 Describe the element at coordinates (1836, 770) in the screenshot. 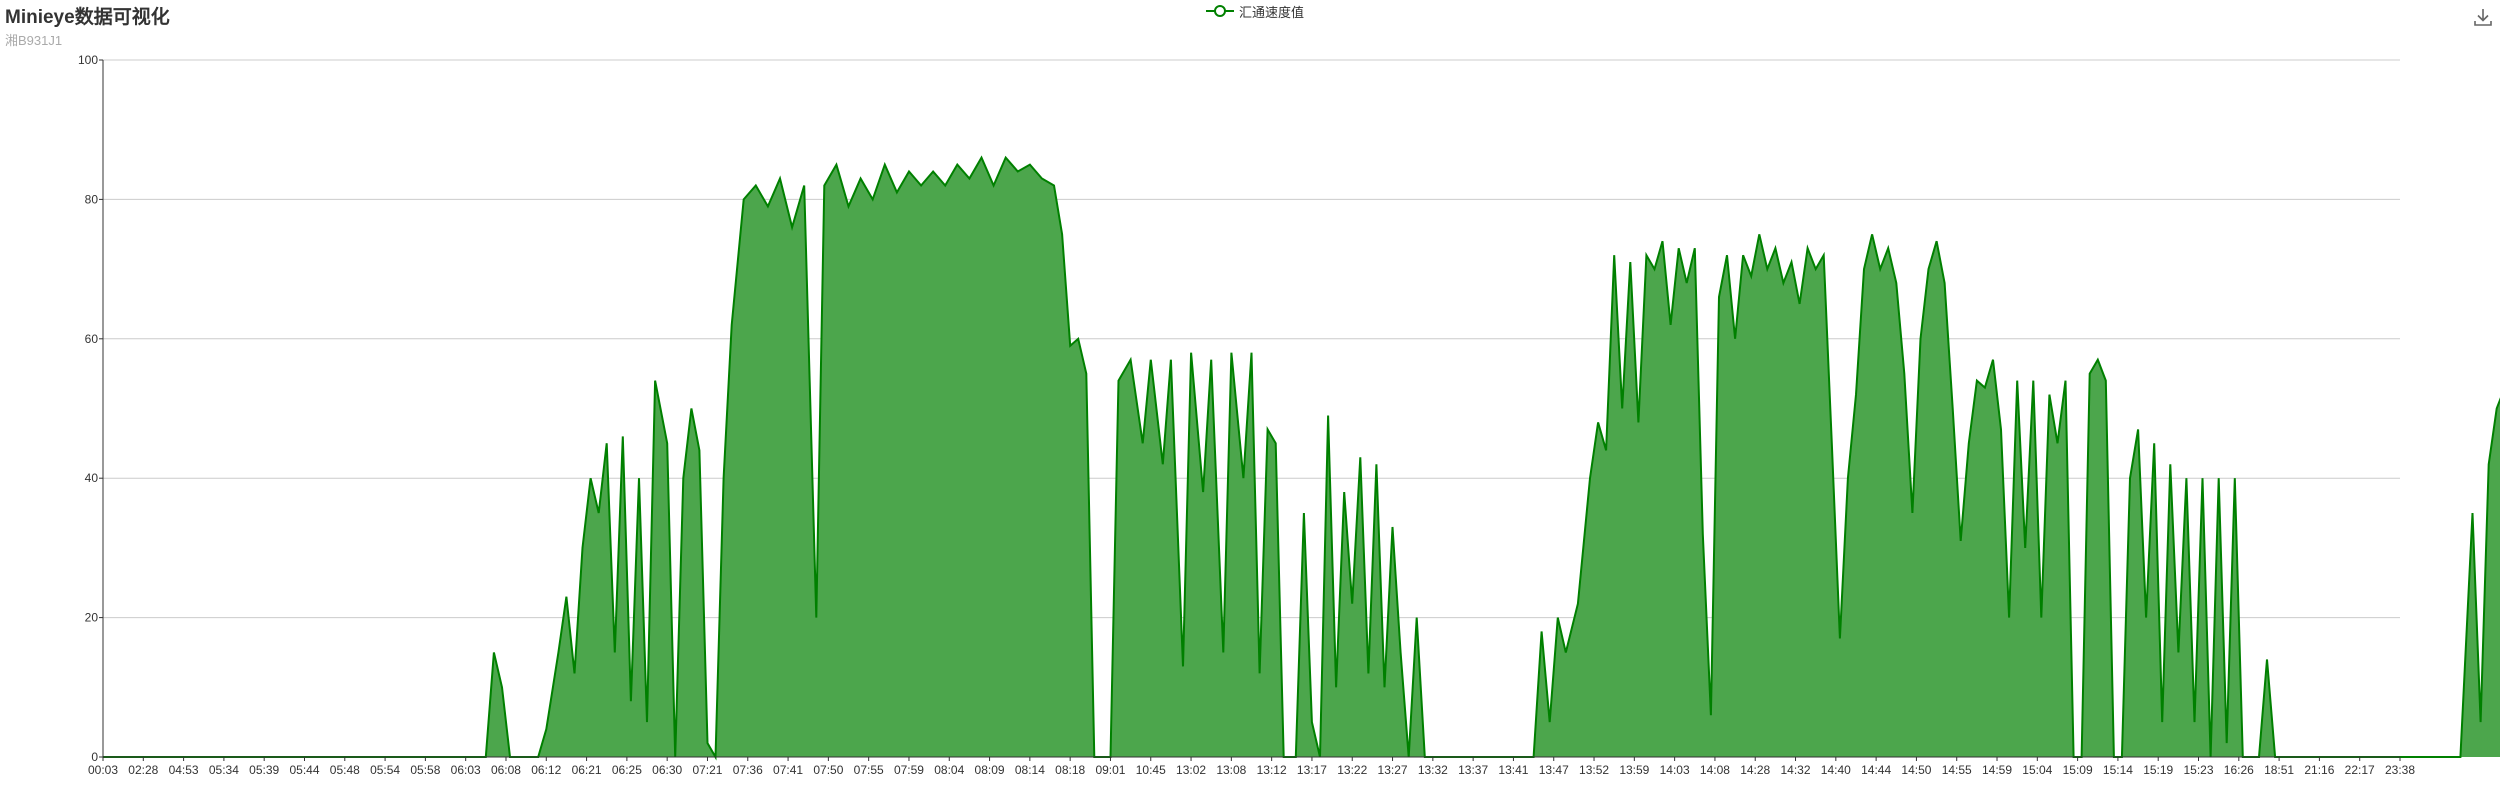

I see `x-tick-label: 14:40` at that location.